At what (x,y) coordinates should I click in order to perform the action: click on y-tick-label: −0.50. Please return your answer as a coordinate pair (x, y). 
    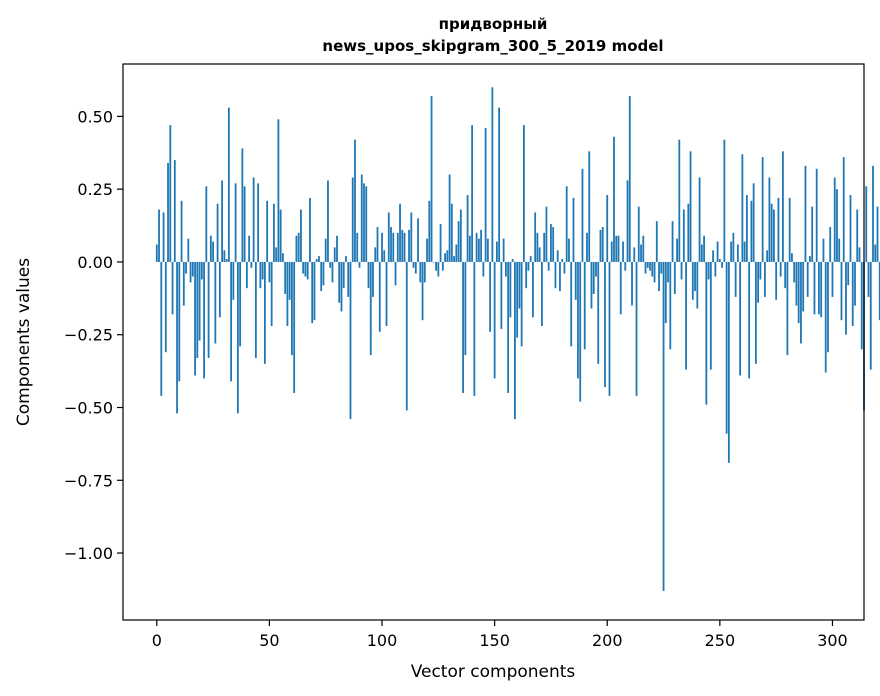
    Looking at the image, I should click on (88, 407).